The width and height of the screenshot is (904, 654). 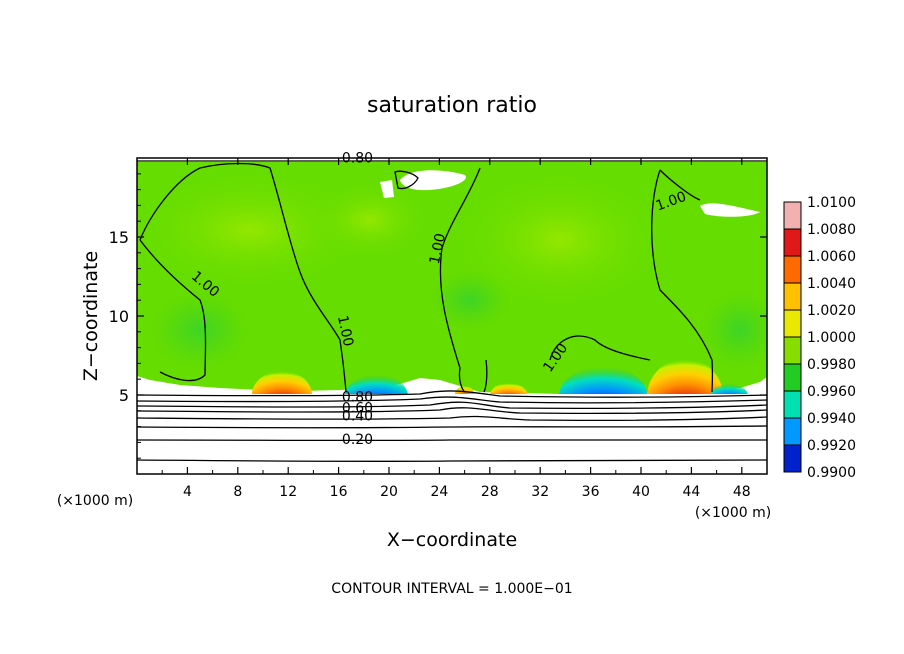 I want to click on contour-interval-footer: CONTOUR INTERVAL = 1.000E−01, so click(x=451, y=589).